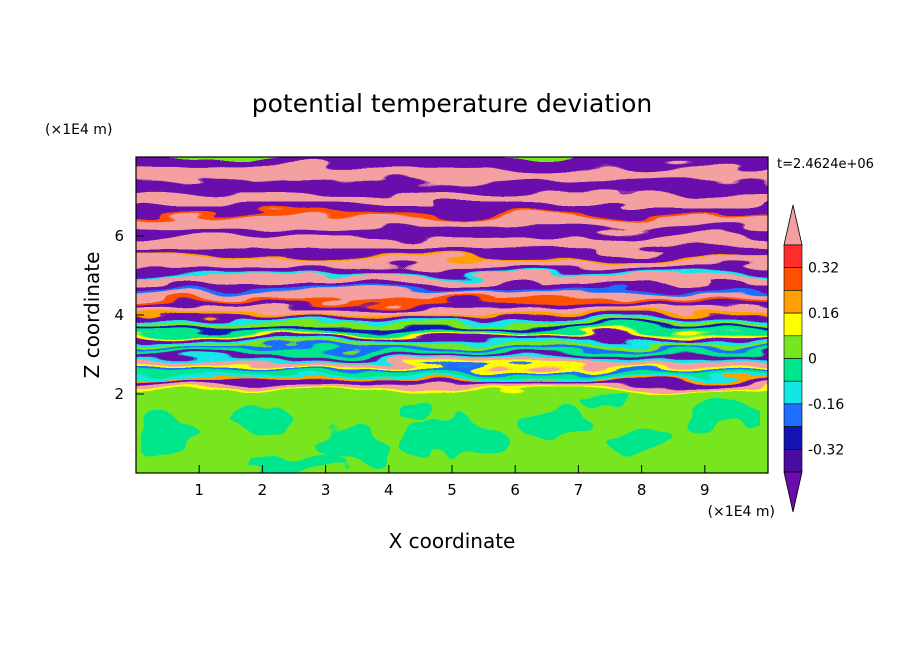  What do you see at coordinates (119, 236) in the screenshot?
I see `y-tick-label: 6` at bounding box center [119, 236].